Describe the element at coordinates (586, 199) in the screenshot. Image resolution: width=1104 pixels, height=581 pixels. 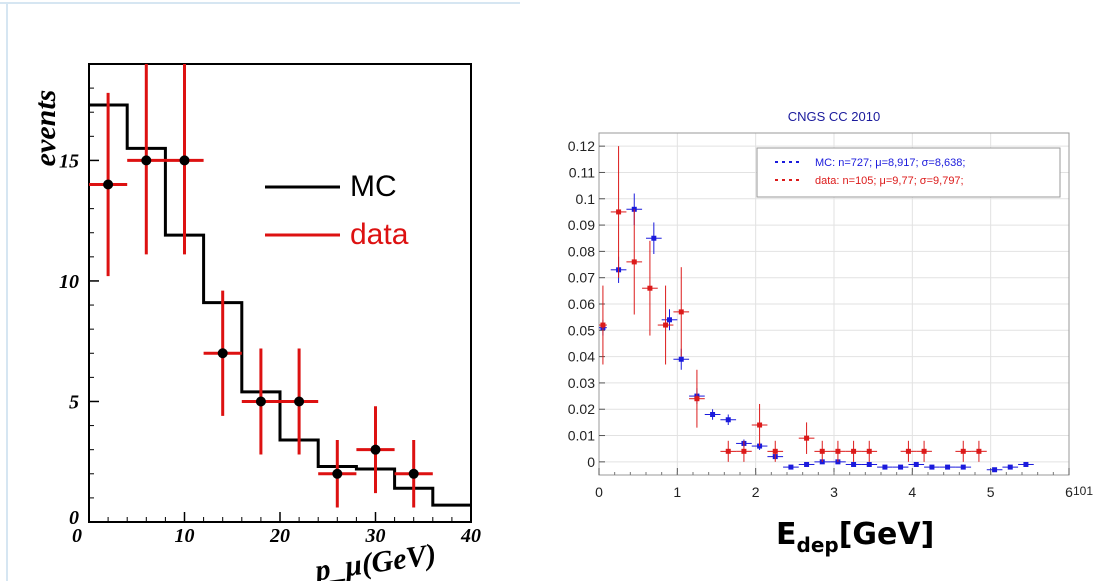
I see `y-tick-label: 0.1` at that location.